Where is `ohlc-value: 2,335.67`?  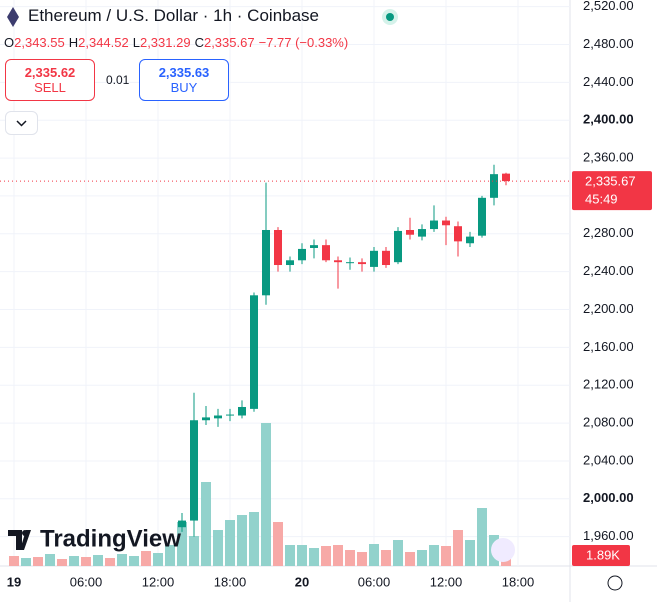 ohlc-value: 2,335.67 is located at coordinates (229, 42).